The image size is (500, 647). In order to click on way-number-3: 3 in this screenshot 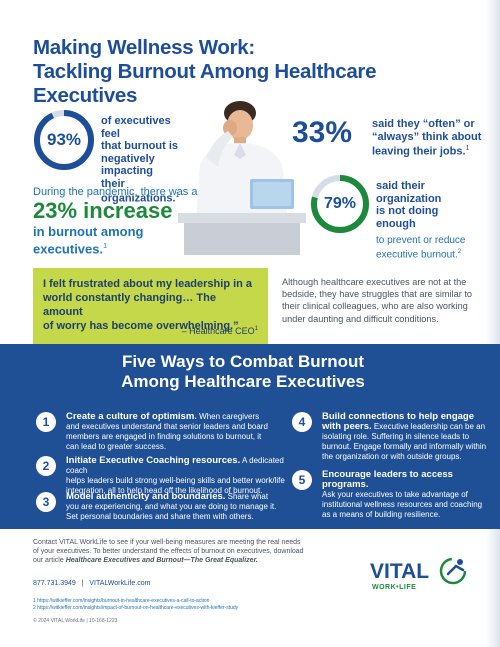, I will do `click(46, 502)`.